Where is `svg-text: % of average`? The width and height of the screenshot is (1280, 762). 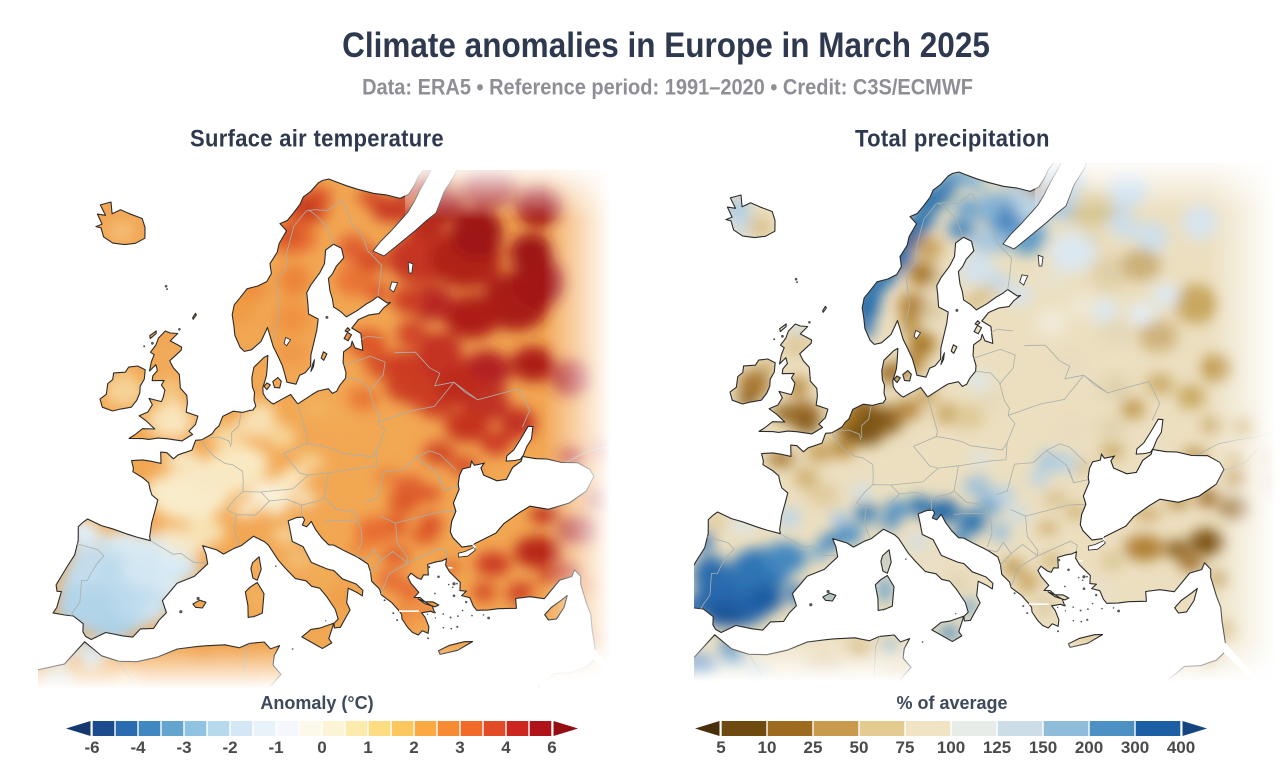 svg-text: % of average is located at coordinates (951, 703).